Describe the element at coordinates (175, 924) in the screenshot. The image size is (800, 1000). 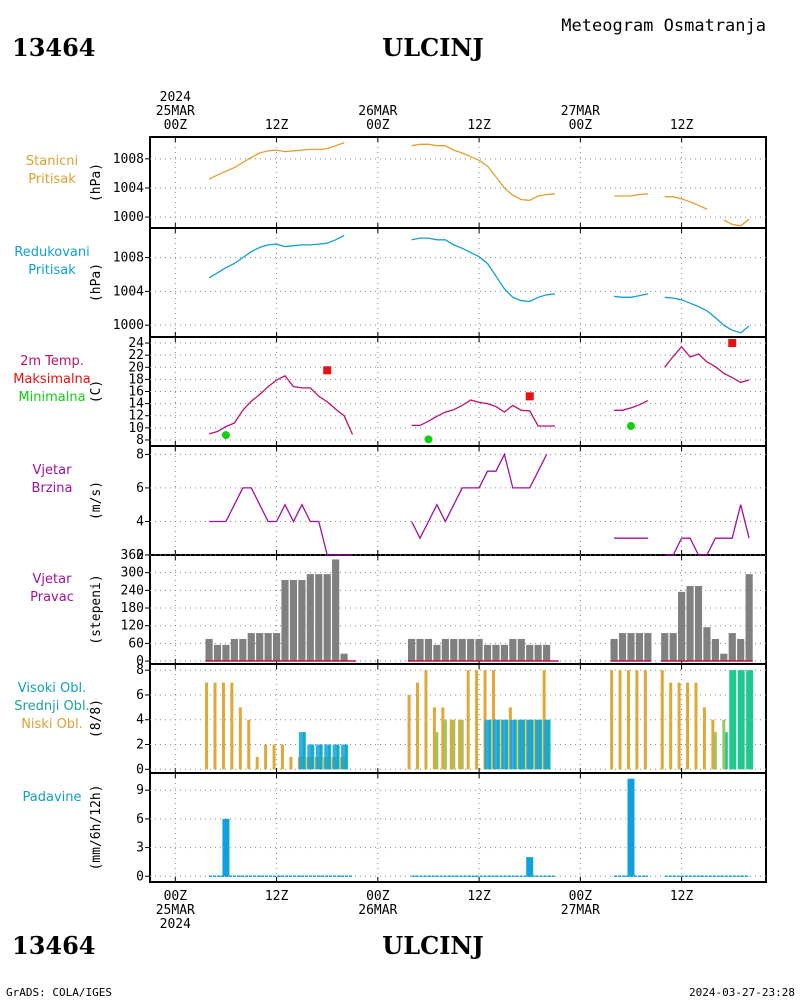
I see `time-label-bottom: 2024` at that location.